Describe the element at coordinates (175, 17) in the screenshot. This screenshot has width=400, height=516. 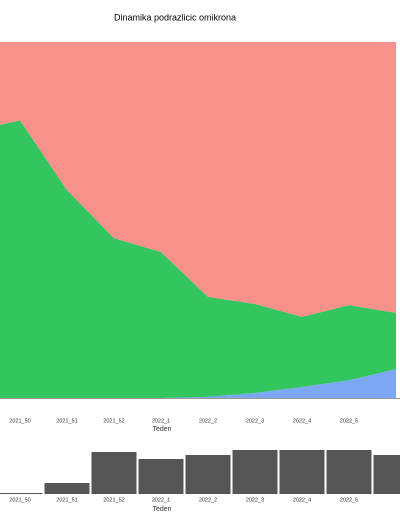
I see `chart-title: Dinamika podrazlicic omikrona` at that location.